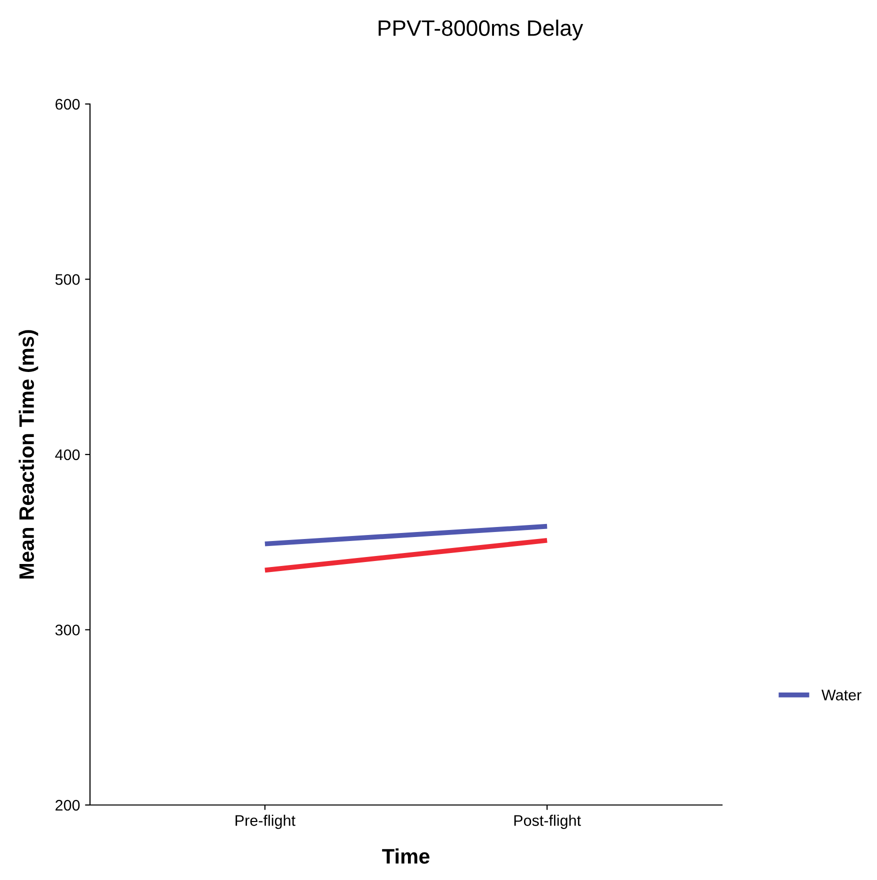  Describe the element at coordinates (481, 30) in the screenshot. I see `chart-title: PPVT-8000ms Delay` at that location.